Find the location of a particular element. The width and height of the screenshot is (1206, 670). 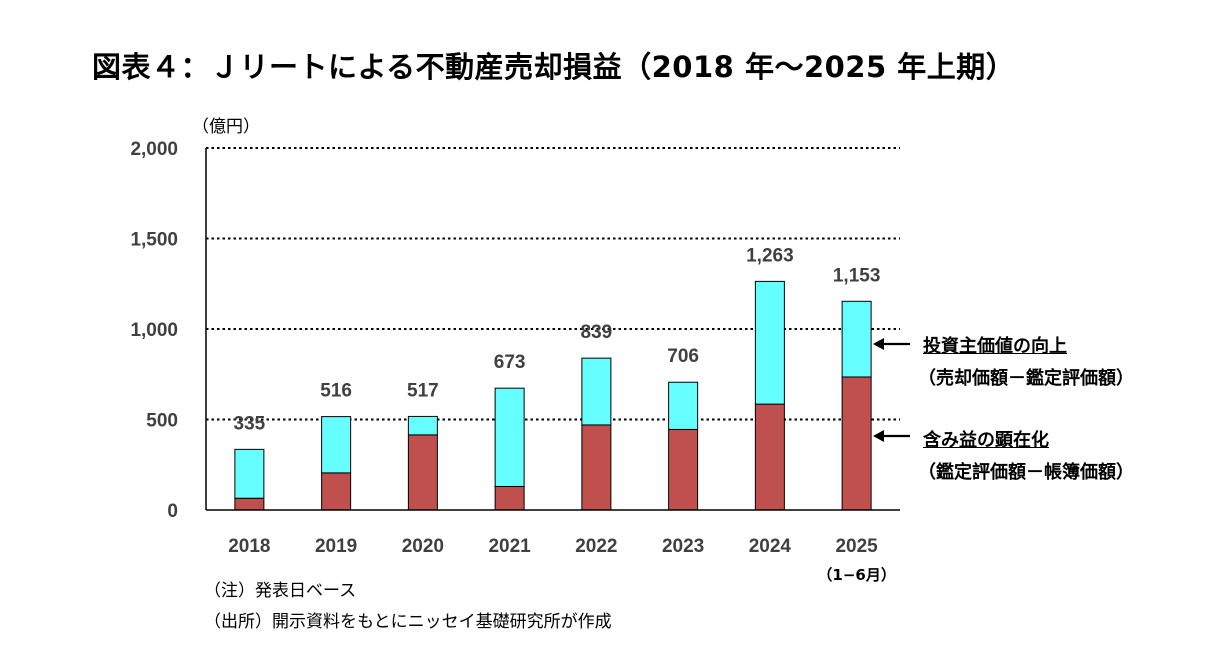

upper-arrow-head is located at coordinates (878, 344).